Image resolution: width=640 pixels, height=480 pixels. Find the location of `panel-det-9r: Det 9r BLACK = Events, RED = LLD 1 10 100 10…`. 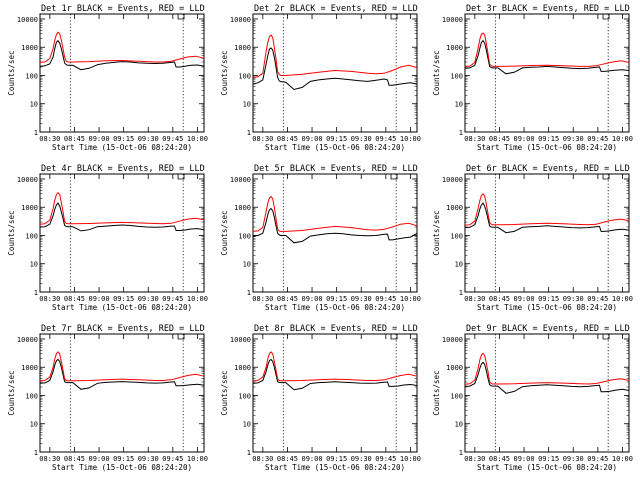

panel-det-9r: Det 9r BLACK = Events, RED = LLD 1 10 100 10… is located at coordinates (532, 398).